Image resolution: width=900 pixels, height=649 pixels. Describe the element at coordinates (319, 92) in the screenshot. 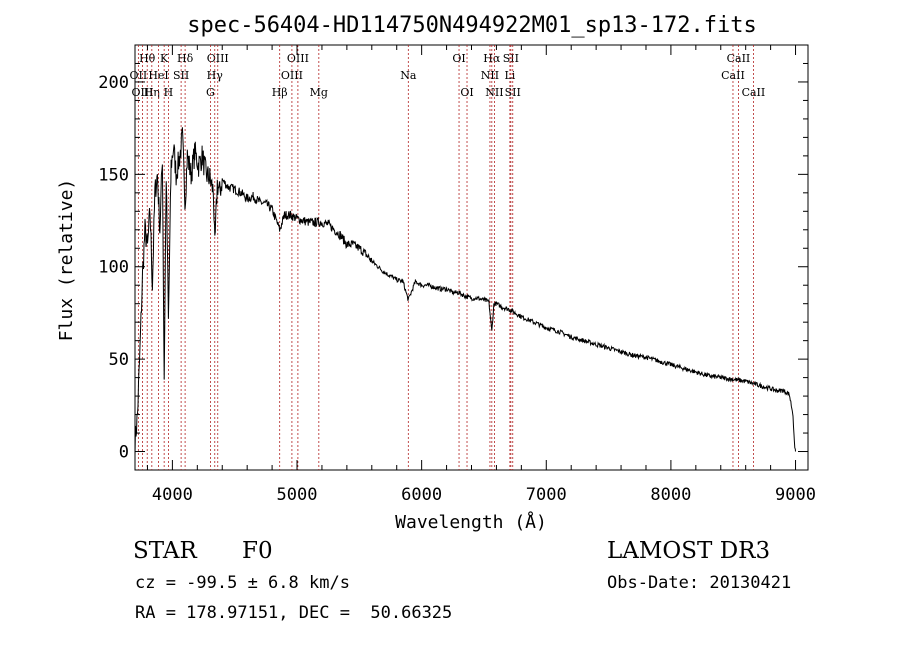

I see `line-label: Mg` at that location.